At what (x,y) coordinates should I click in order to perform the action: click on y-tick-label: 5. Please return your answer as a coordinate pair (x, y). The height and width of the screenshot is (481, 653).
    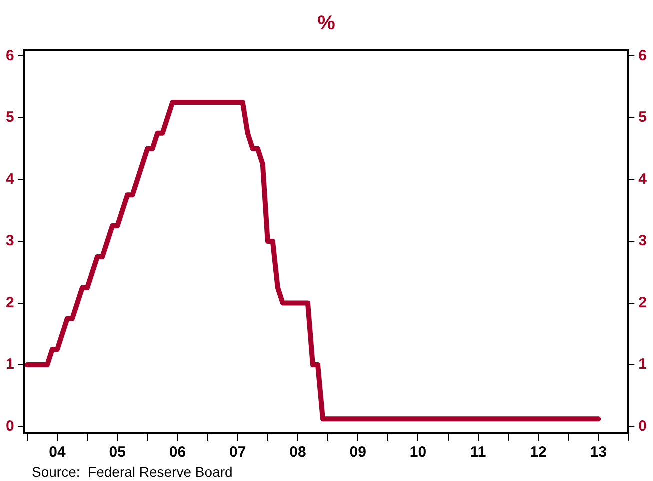
    Looking at the image, I should click on (10, 117).